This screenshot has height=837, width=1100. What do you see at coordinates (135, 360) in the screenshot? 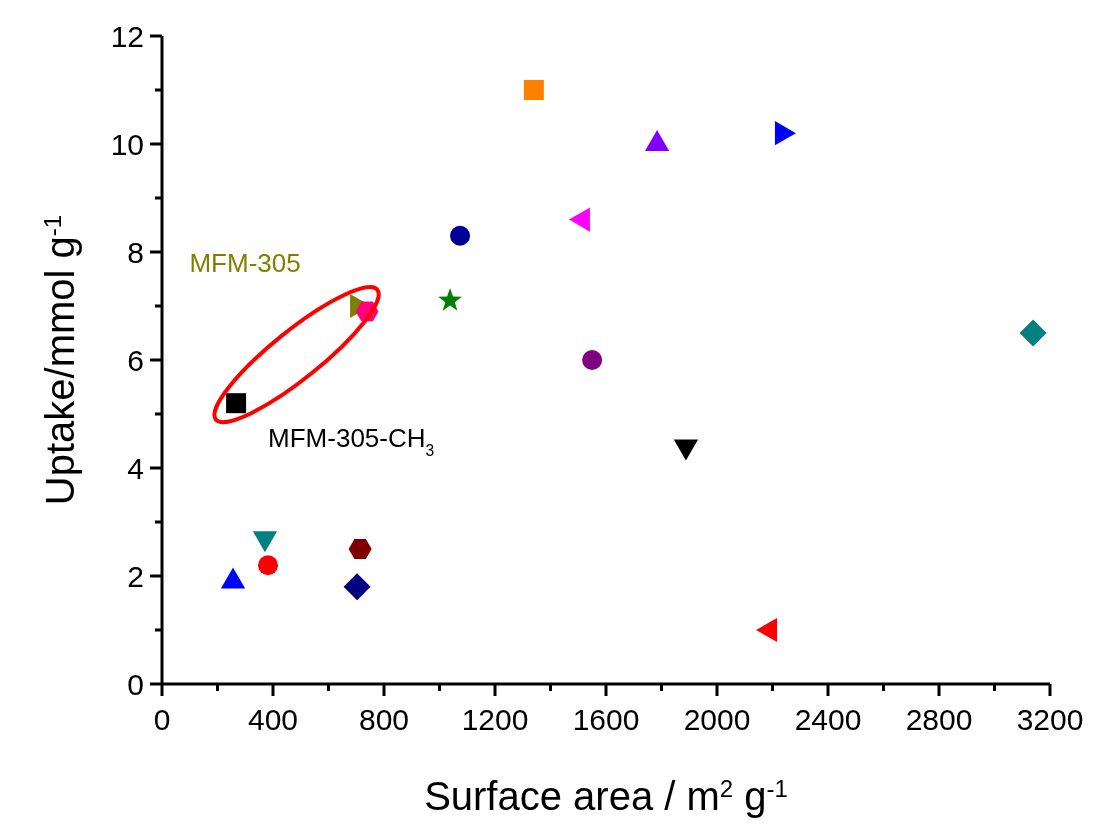
I see `y-tick-label: 6` at bounding box center [135, 360].